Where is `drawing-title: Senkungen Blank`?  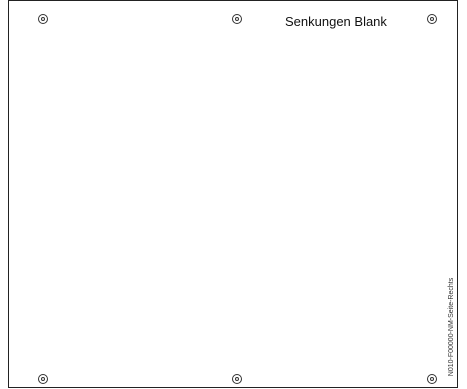
drawing-title: Senkungen Blank is located at coordinates (336, 21).